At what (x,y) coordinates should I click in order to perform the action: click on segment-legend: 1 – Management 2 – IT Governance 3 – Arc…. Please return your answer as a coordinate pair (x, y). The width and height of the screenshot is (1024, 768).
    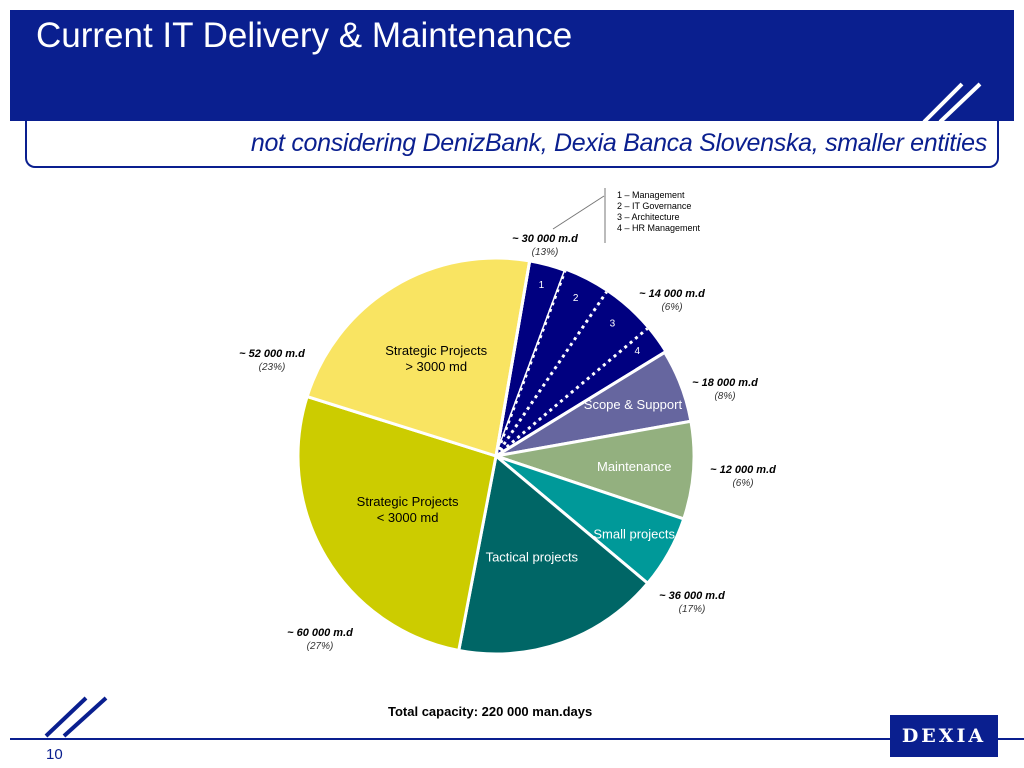
    Looking at the image, I should click on (658, 212).